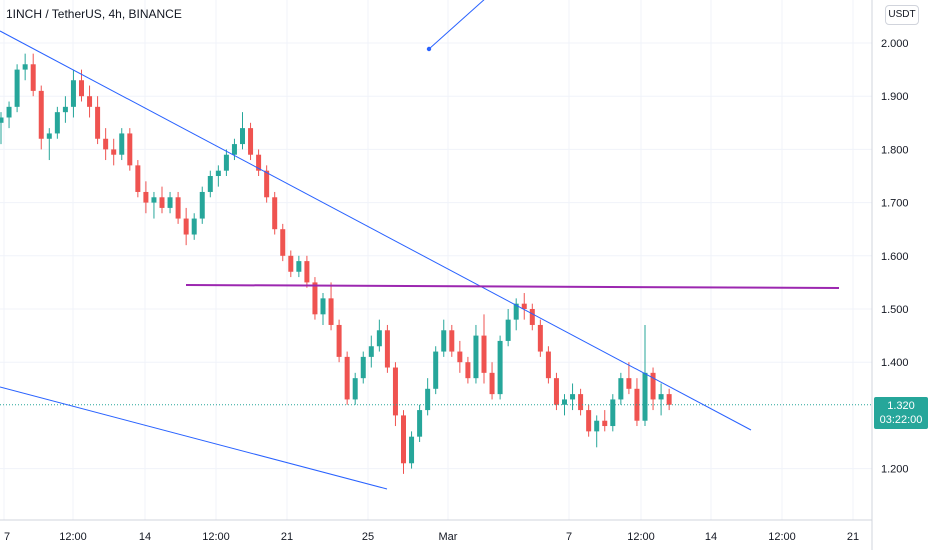 The image size is (932, 550). I want to click on last-price-value: 1.320, so click(901, 406).